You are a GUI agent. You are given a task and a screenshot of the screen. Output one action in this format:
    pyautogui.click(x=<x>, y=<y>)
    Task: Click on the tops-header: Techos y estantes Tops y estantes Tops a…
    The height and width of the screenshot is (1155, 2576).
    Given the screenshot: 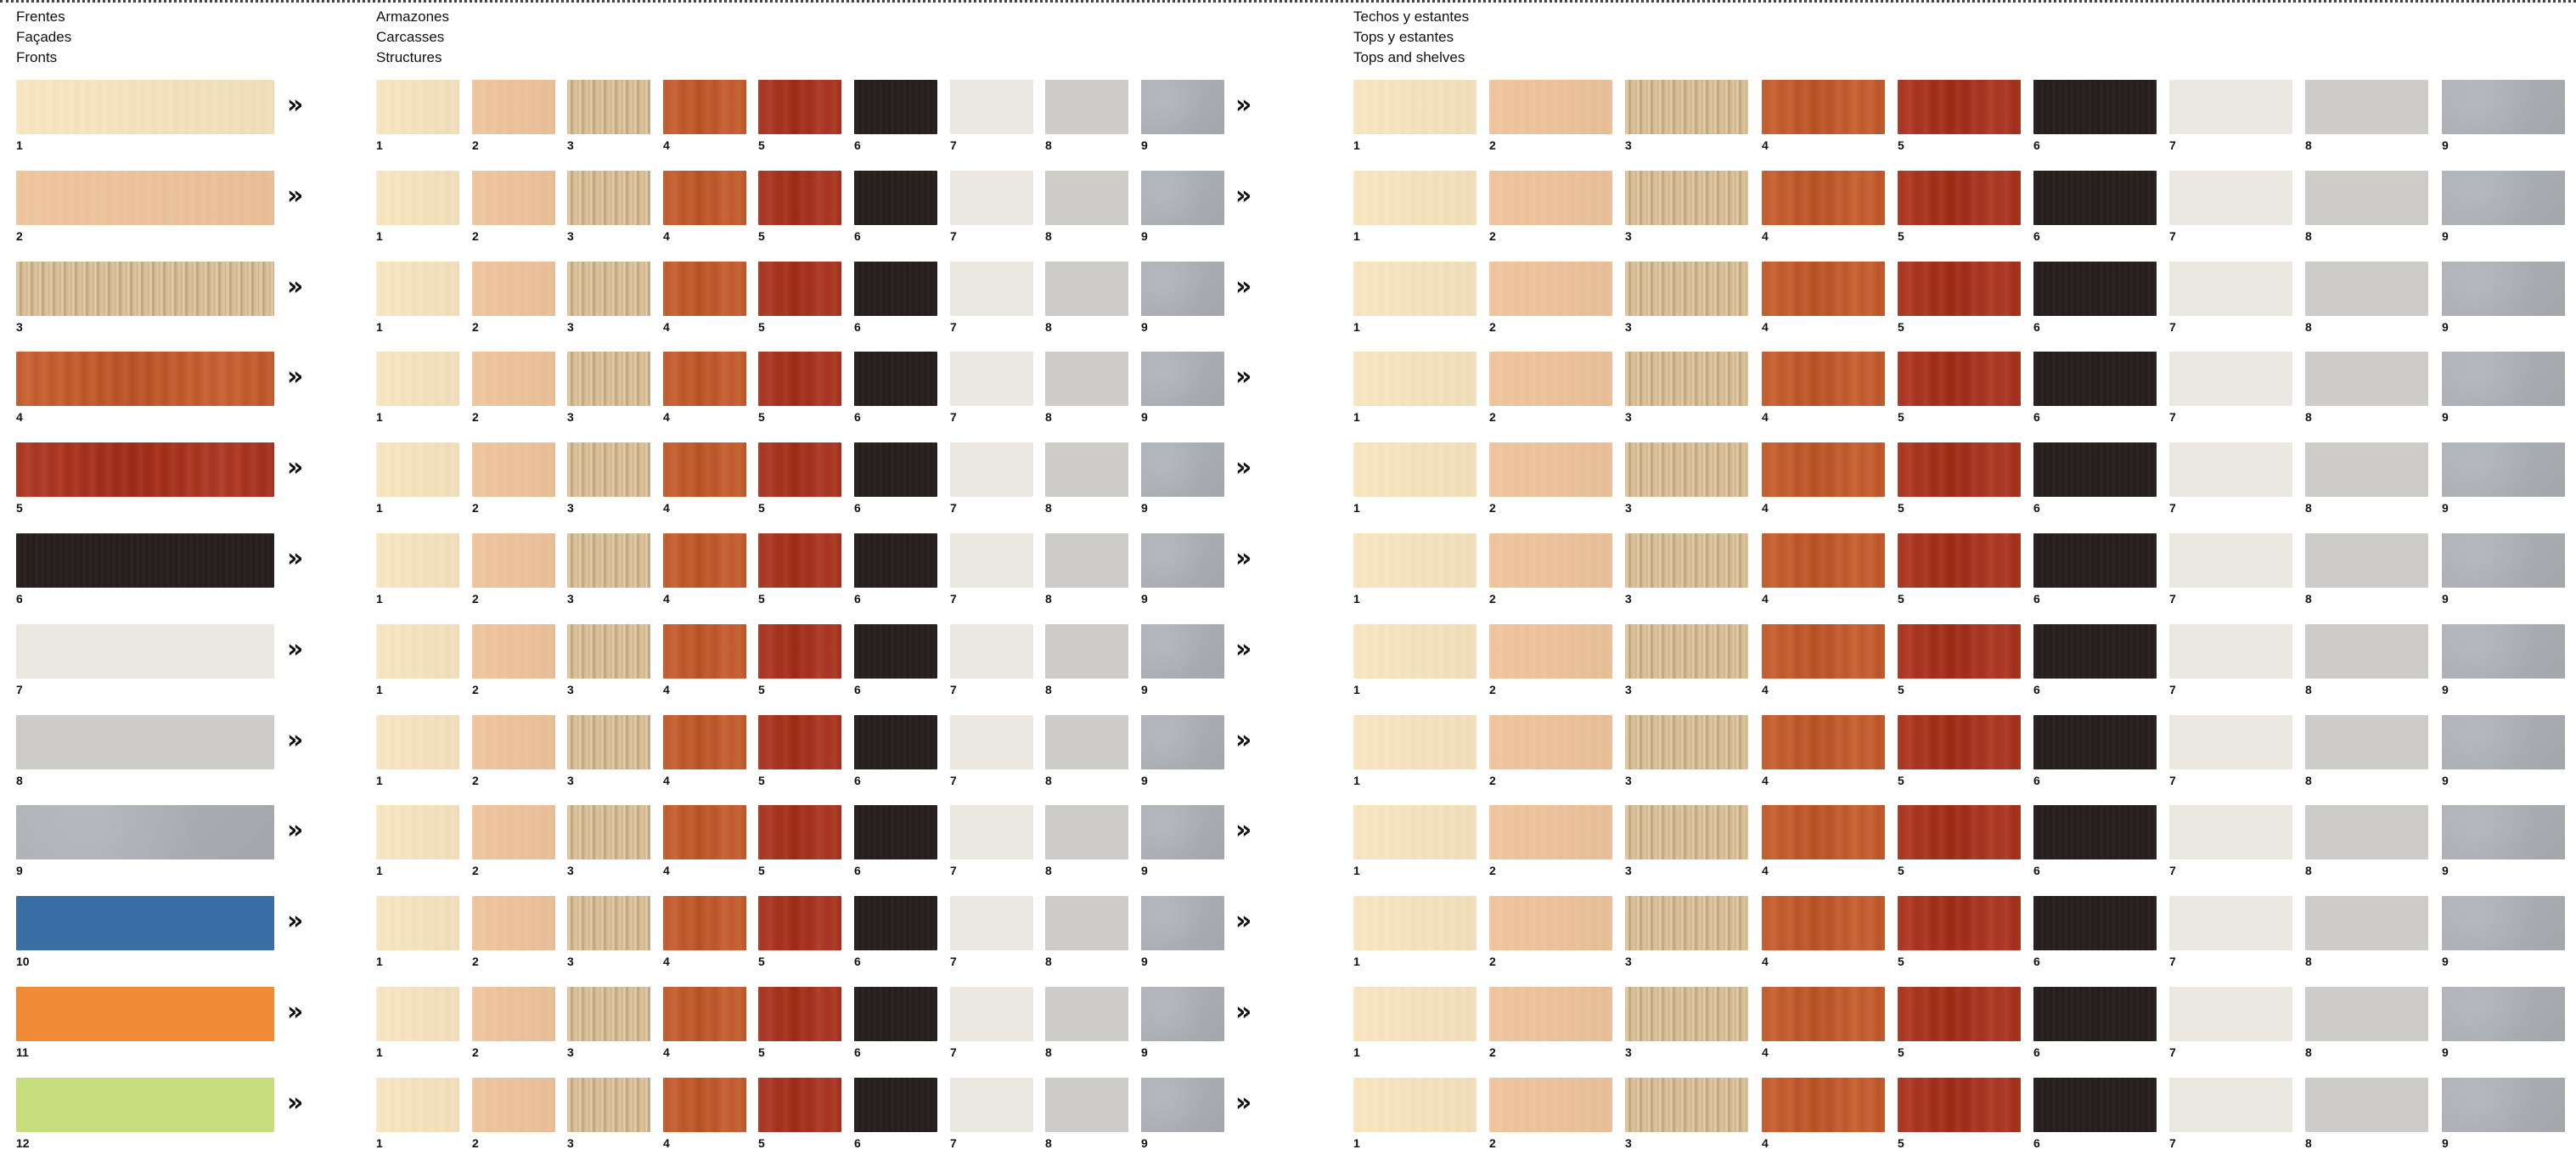 What is the action you would take?
    pyautogui.click(x=1411, y=37)
    